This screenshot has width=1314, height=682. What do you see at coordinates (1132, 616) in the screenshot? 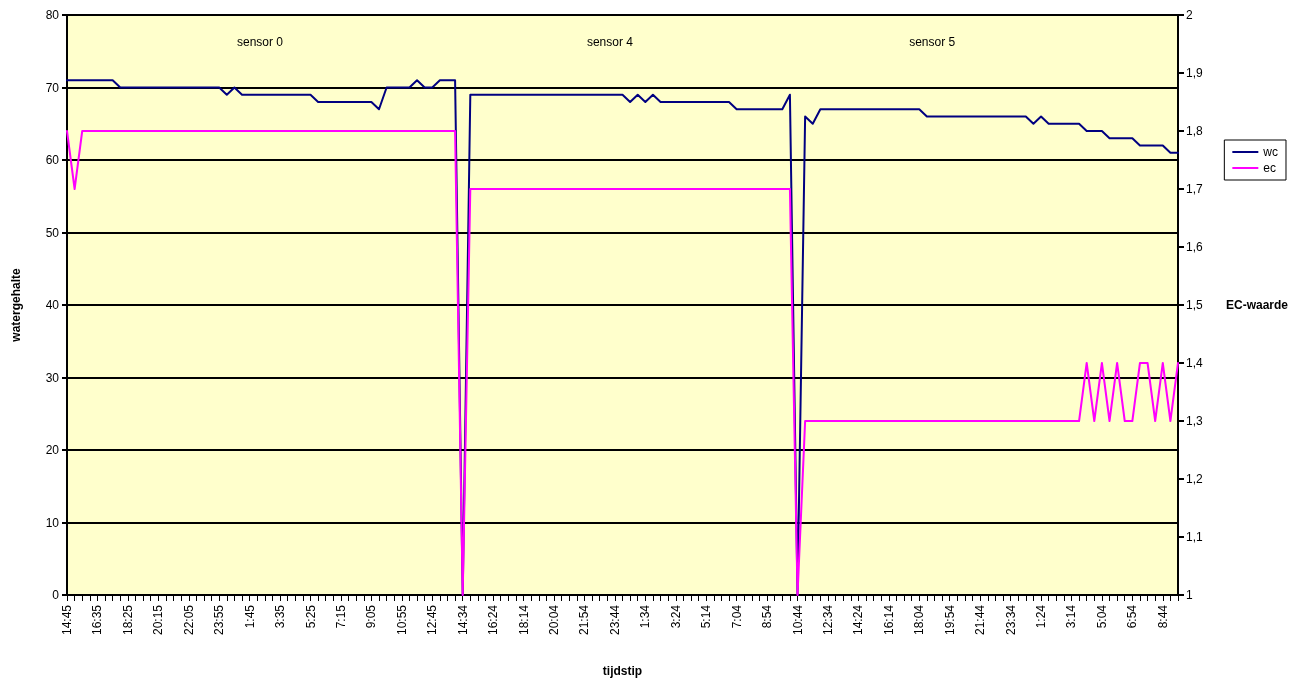
I see `x-tick-label: 6:54` at bounding box center [1132, 616].